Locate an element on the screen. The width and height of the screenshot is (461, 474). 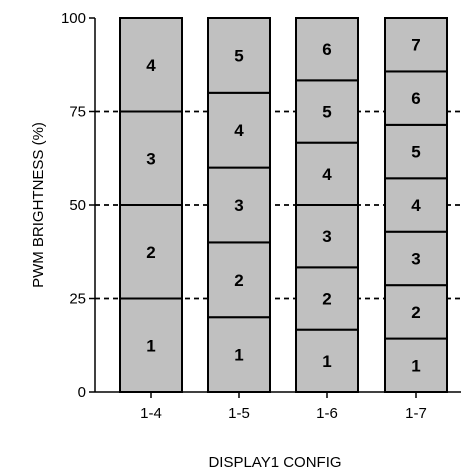
y-tick-labels: 0 25 50 75 100 is located at coordinates (78, 205).